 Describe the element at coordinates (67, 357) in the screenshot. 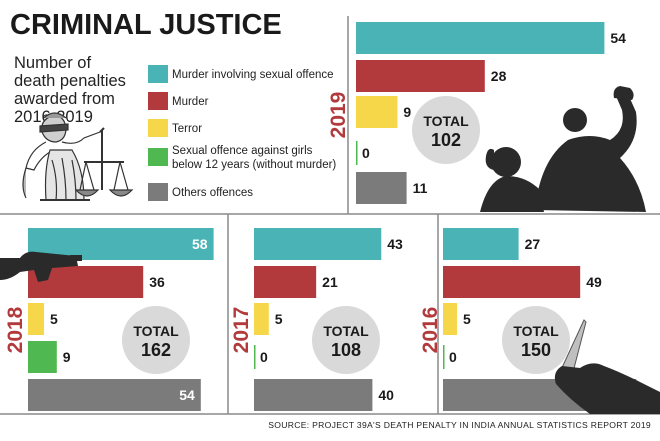

I see `value-label-2018-4: 9` at that location.